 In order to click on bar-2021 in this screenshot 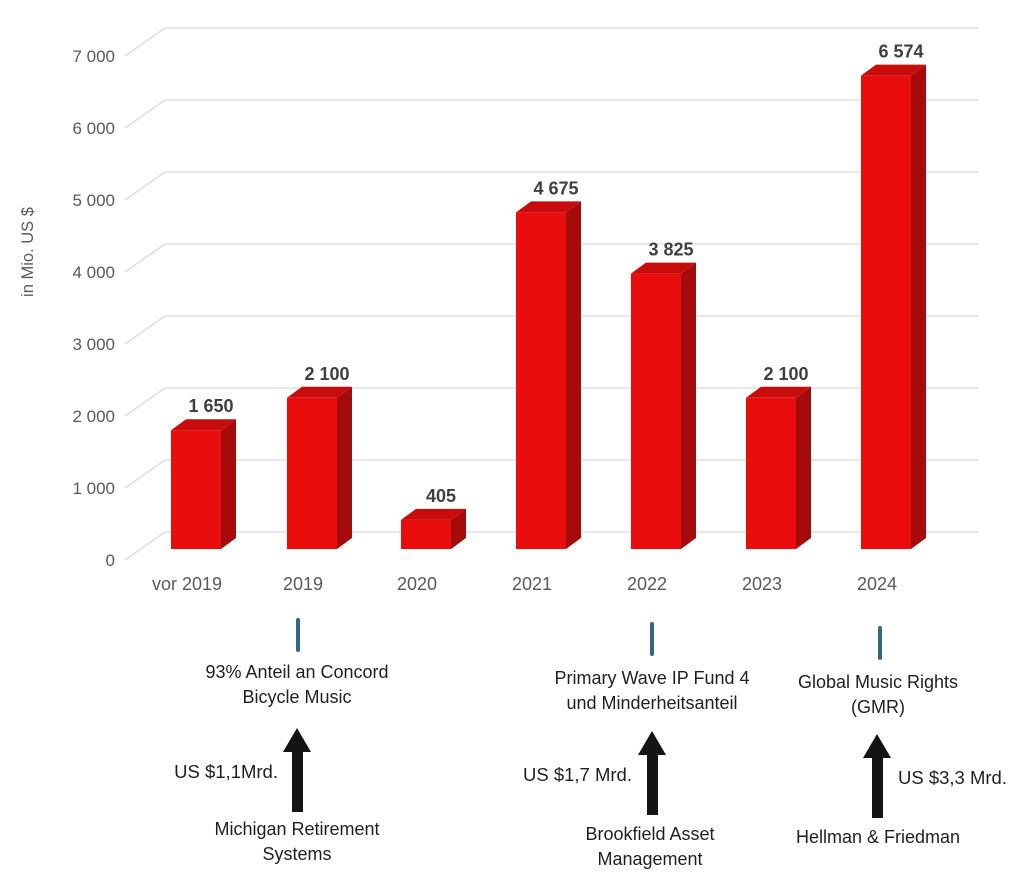, I will do `click(541, 380)`.